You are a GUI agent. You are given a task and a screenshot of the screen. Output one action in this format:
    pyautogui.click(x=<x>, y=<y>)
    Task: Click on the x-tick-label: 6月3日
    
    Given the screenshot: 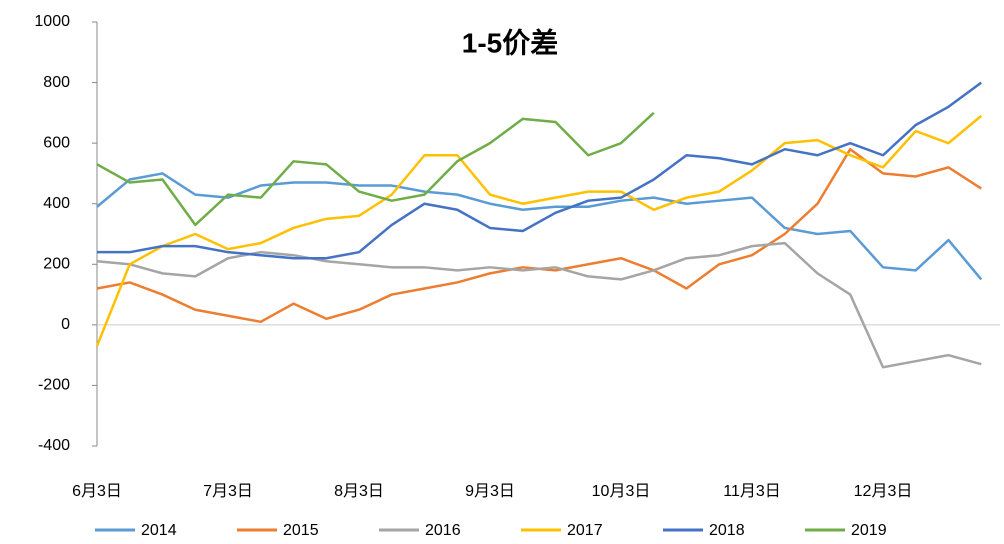 What is the action you would take?
    pyautogui.click(x=97, y=491)
    